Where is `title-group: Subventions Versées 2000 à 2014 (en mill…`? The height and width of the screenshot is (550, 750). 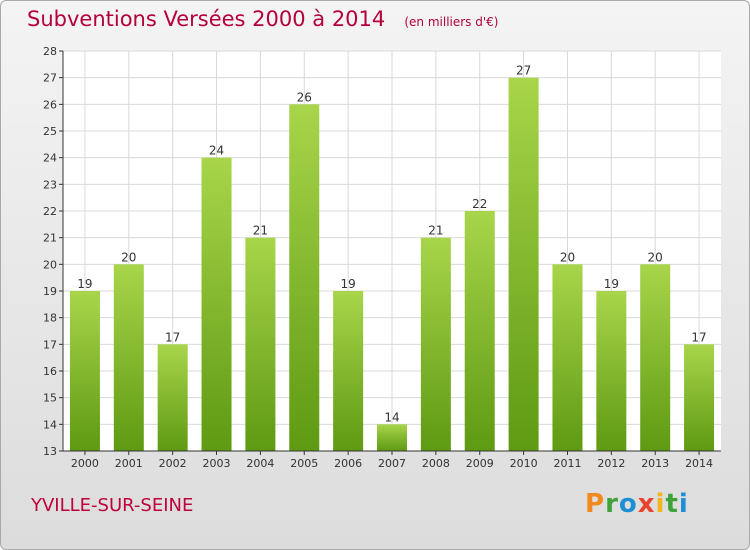
title-group: Subventions Versées 2000 à 2014 (en mill… is located at coordinates (262, 19).